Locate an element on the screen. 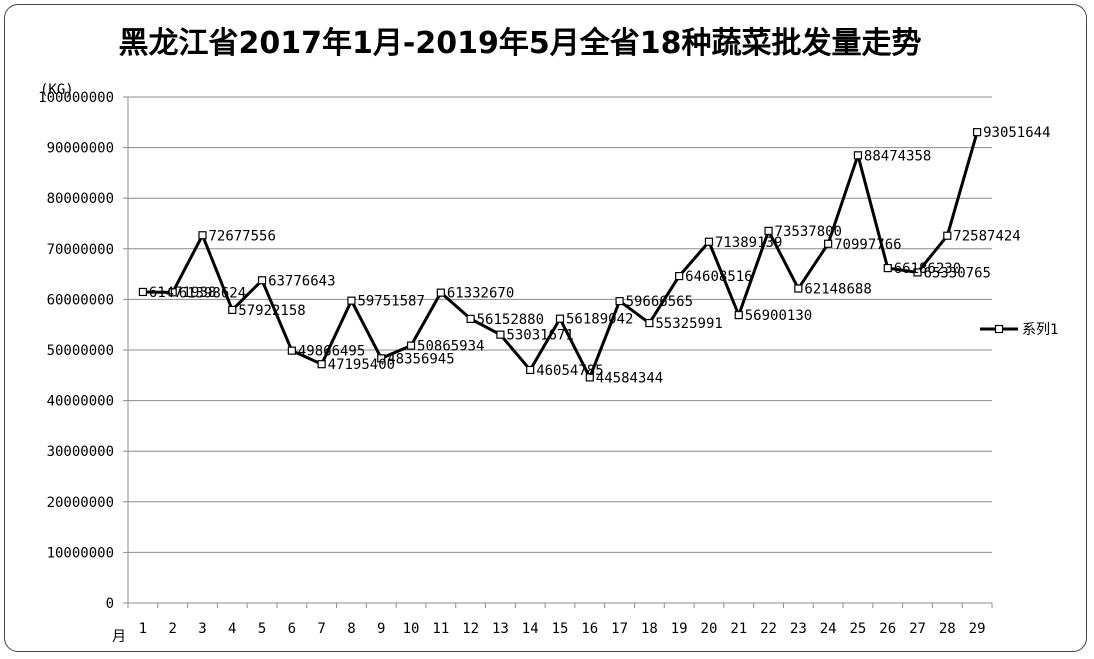  data-label: 59751587 is located at coordinates (390, 302).